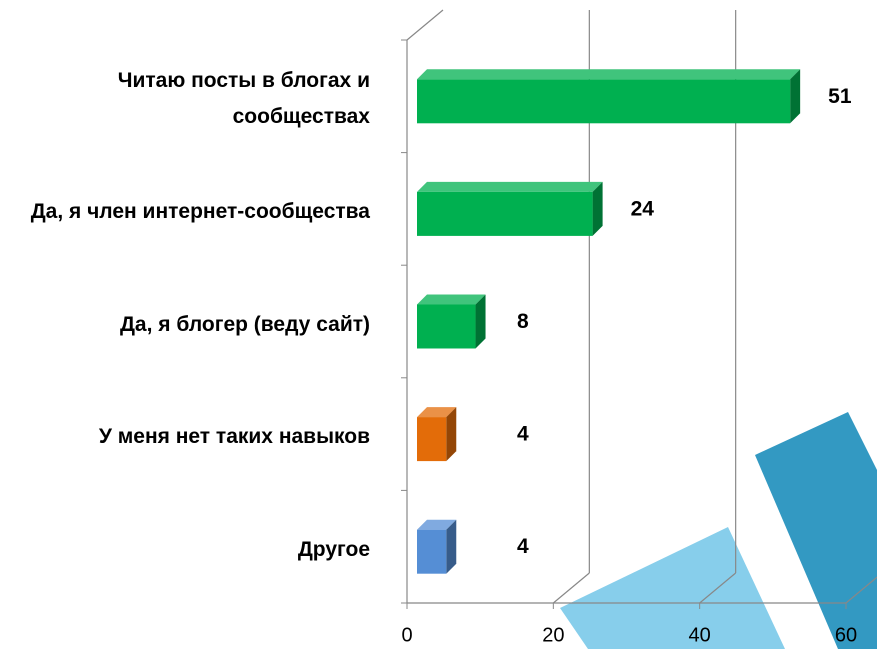 The image size is (877, 649). I want to click on y-axis-depth, so click(425, 25).